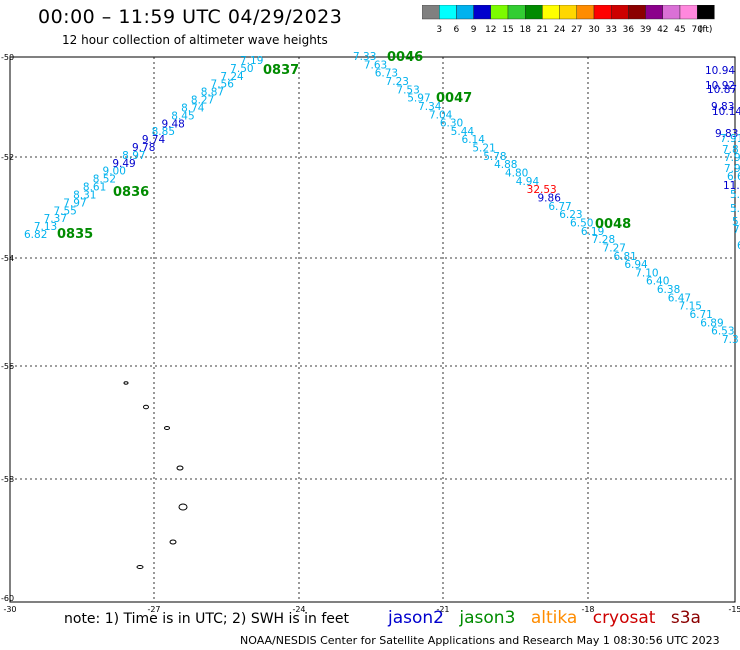 The image size is (740, 650). What do you see at coordinates (397, 82) in the screenshot?
I see `wave-height-label: 7.23` at bounding box center [397, 82].